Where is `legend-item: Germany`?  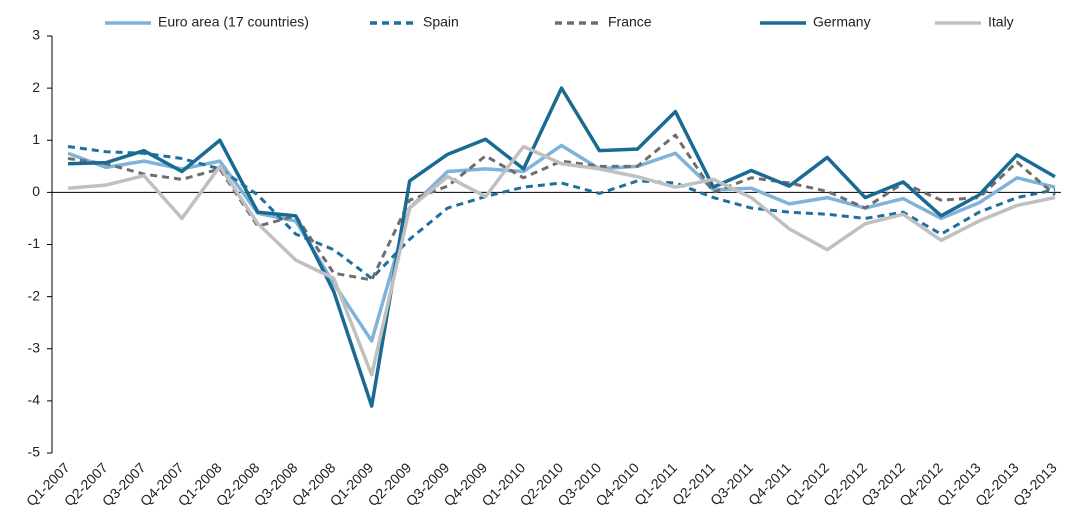 legend-item: Germany is located at coordinates (815, 22).